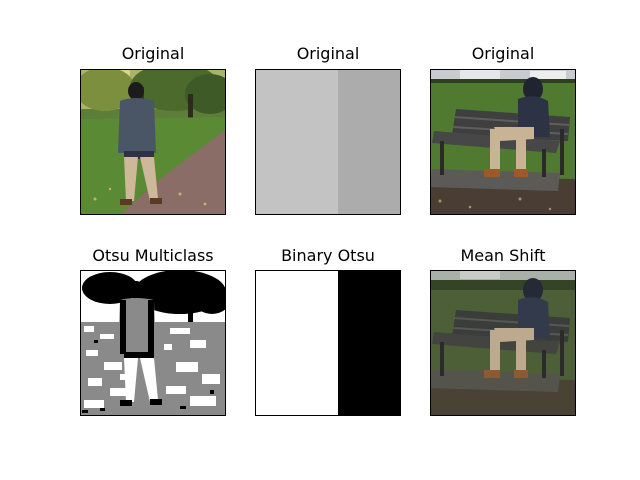 The width and height of the screenshot is (640, 480). I want to click on image-binary-otsu, so click(328, 343).